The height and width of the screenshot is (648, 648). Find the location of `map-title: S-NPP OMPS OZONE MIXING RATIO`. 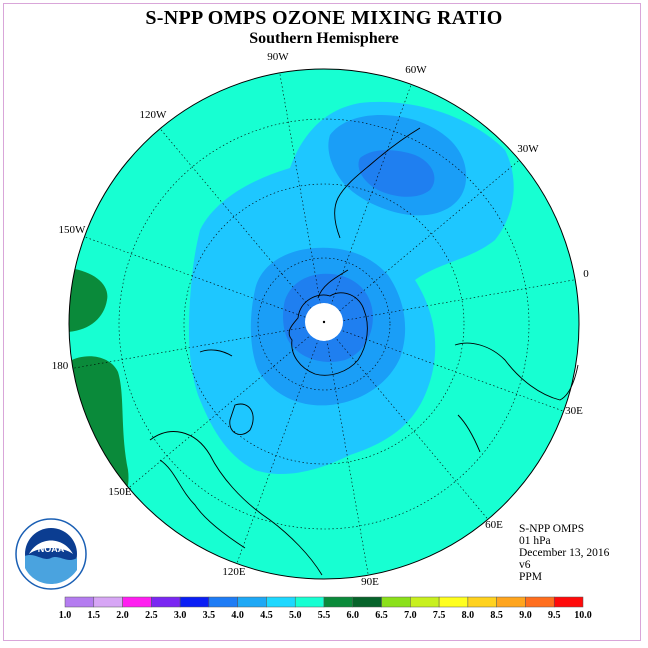

map-title: S-NPP OMPS OZONE MIXING RATIO is located at coordinates (324, 18).